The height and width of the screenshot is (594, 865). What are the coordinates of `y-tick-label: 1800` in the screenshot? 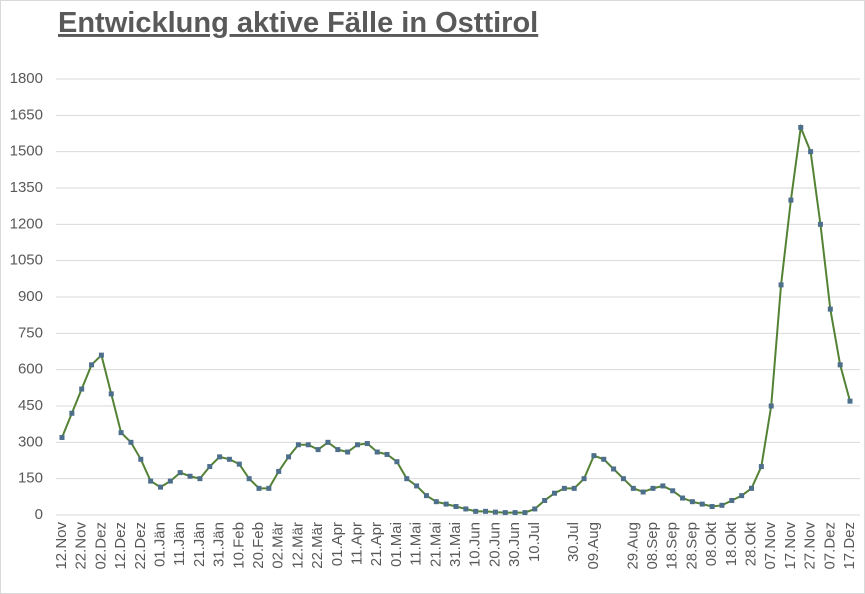 It's located at (26, 78).